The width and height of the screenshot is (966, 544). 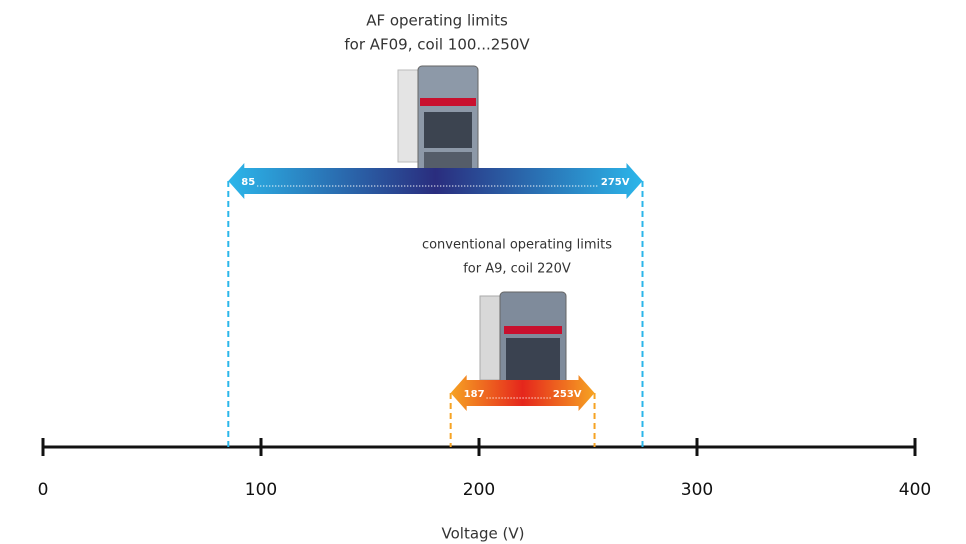 I want to click on range-label: 85, so click(x=248, y=182).